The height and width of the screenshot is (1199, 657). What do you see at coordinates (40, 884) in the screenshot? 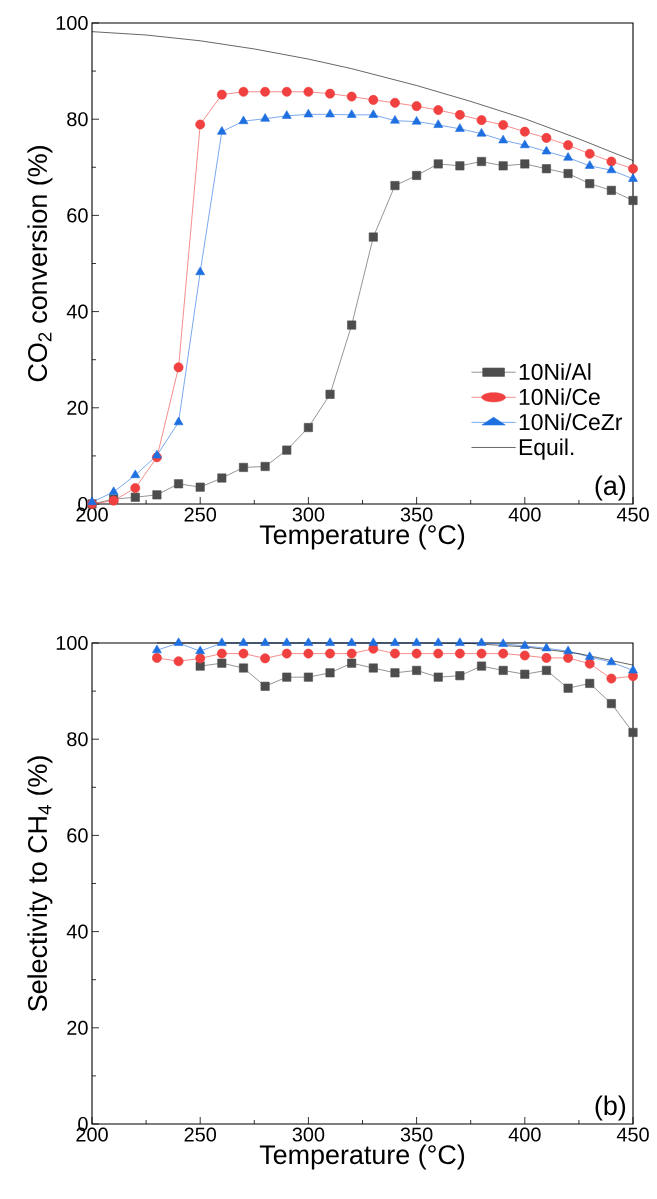
I see `y-axis-title: Selectivity to CH$_{4}$ (%)` at bounding box center [40, 884].